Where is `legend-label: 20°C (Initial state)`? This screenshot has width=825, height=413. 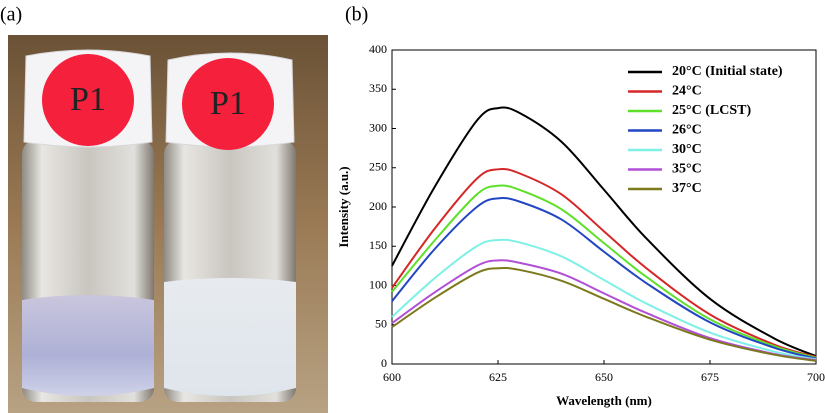 legend-label: 20°C (Initial state) is located at coordinates (727, 71).